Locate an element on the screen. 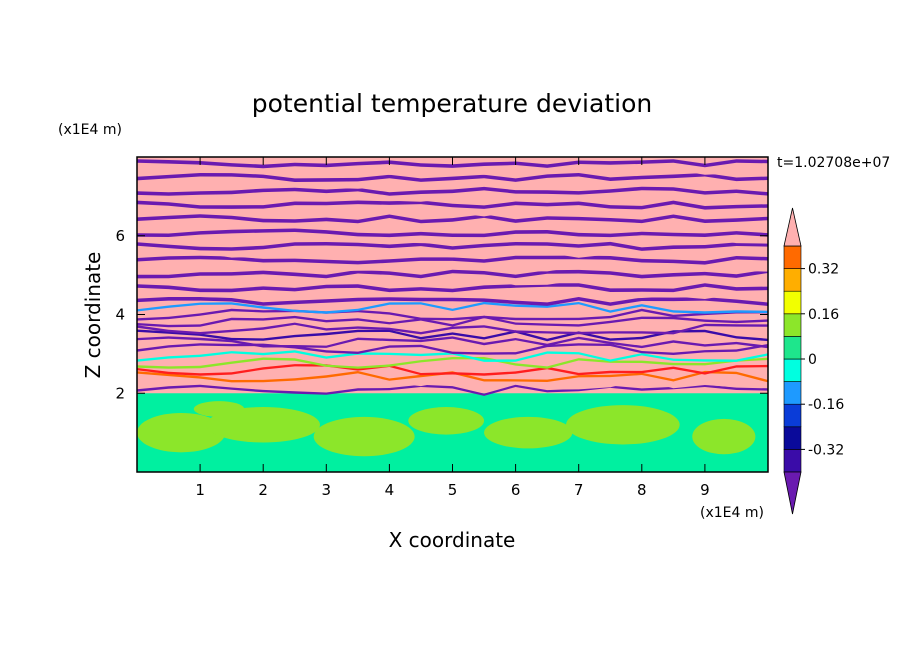 The image size is (904, 654). colorbar-under-arrow is located at coordinates (792, 493).